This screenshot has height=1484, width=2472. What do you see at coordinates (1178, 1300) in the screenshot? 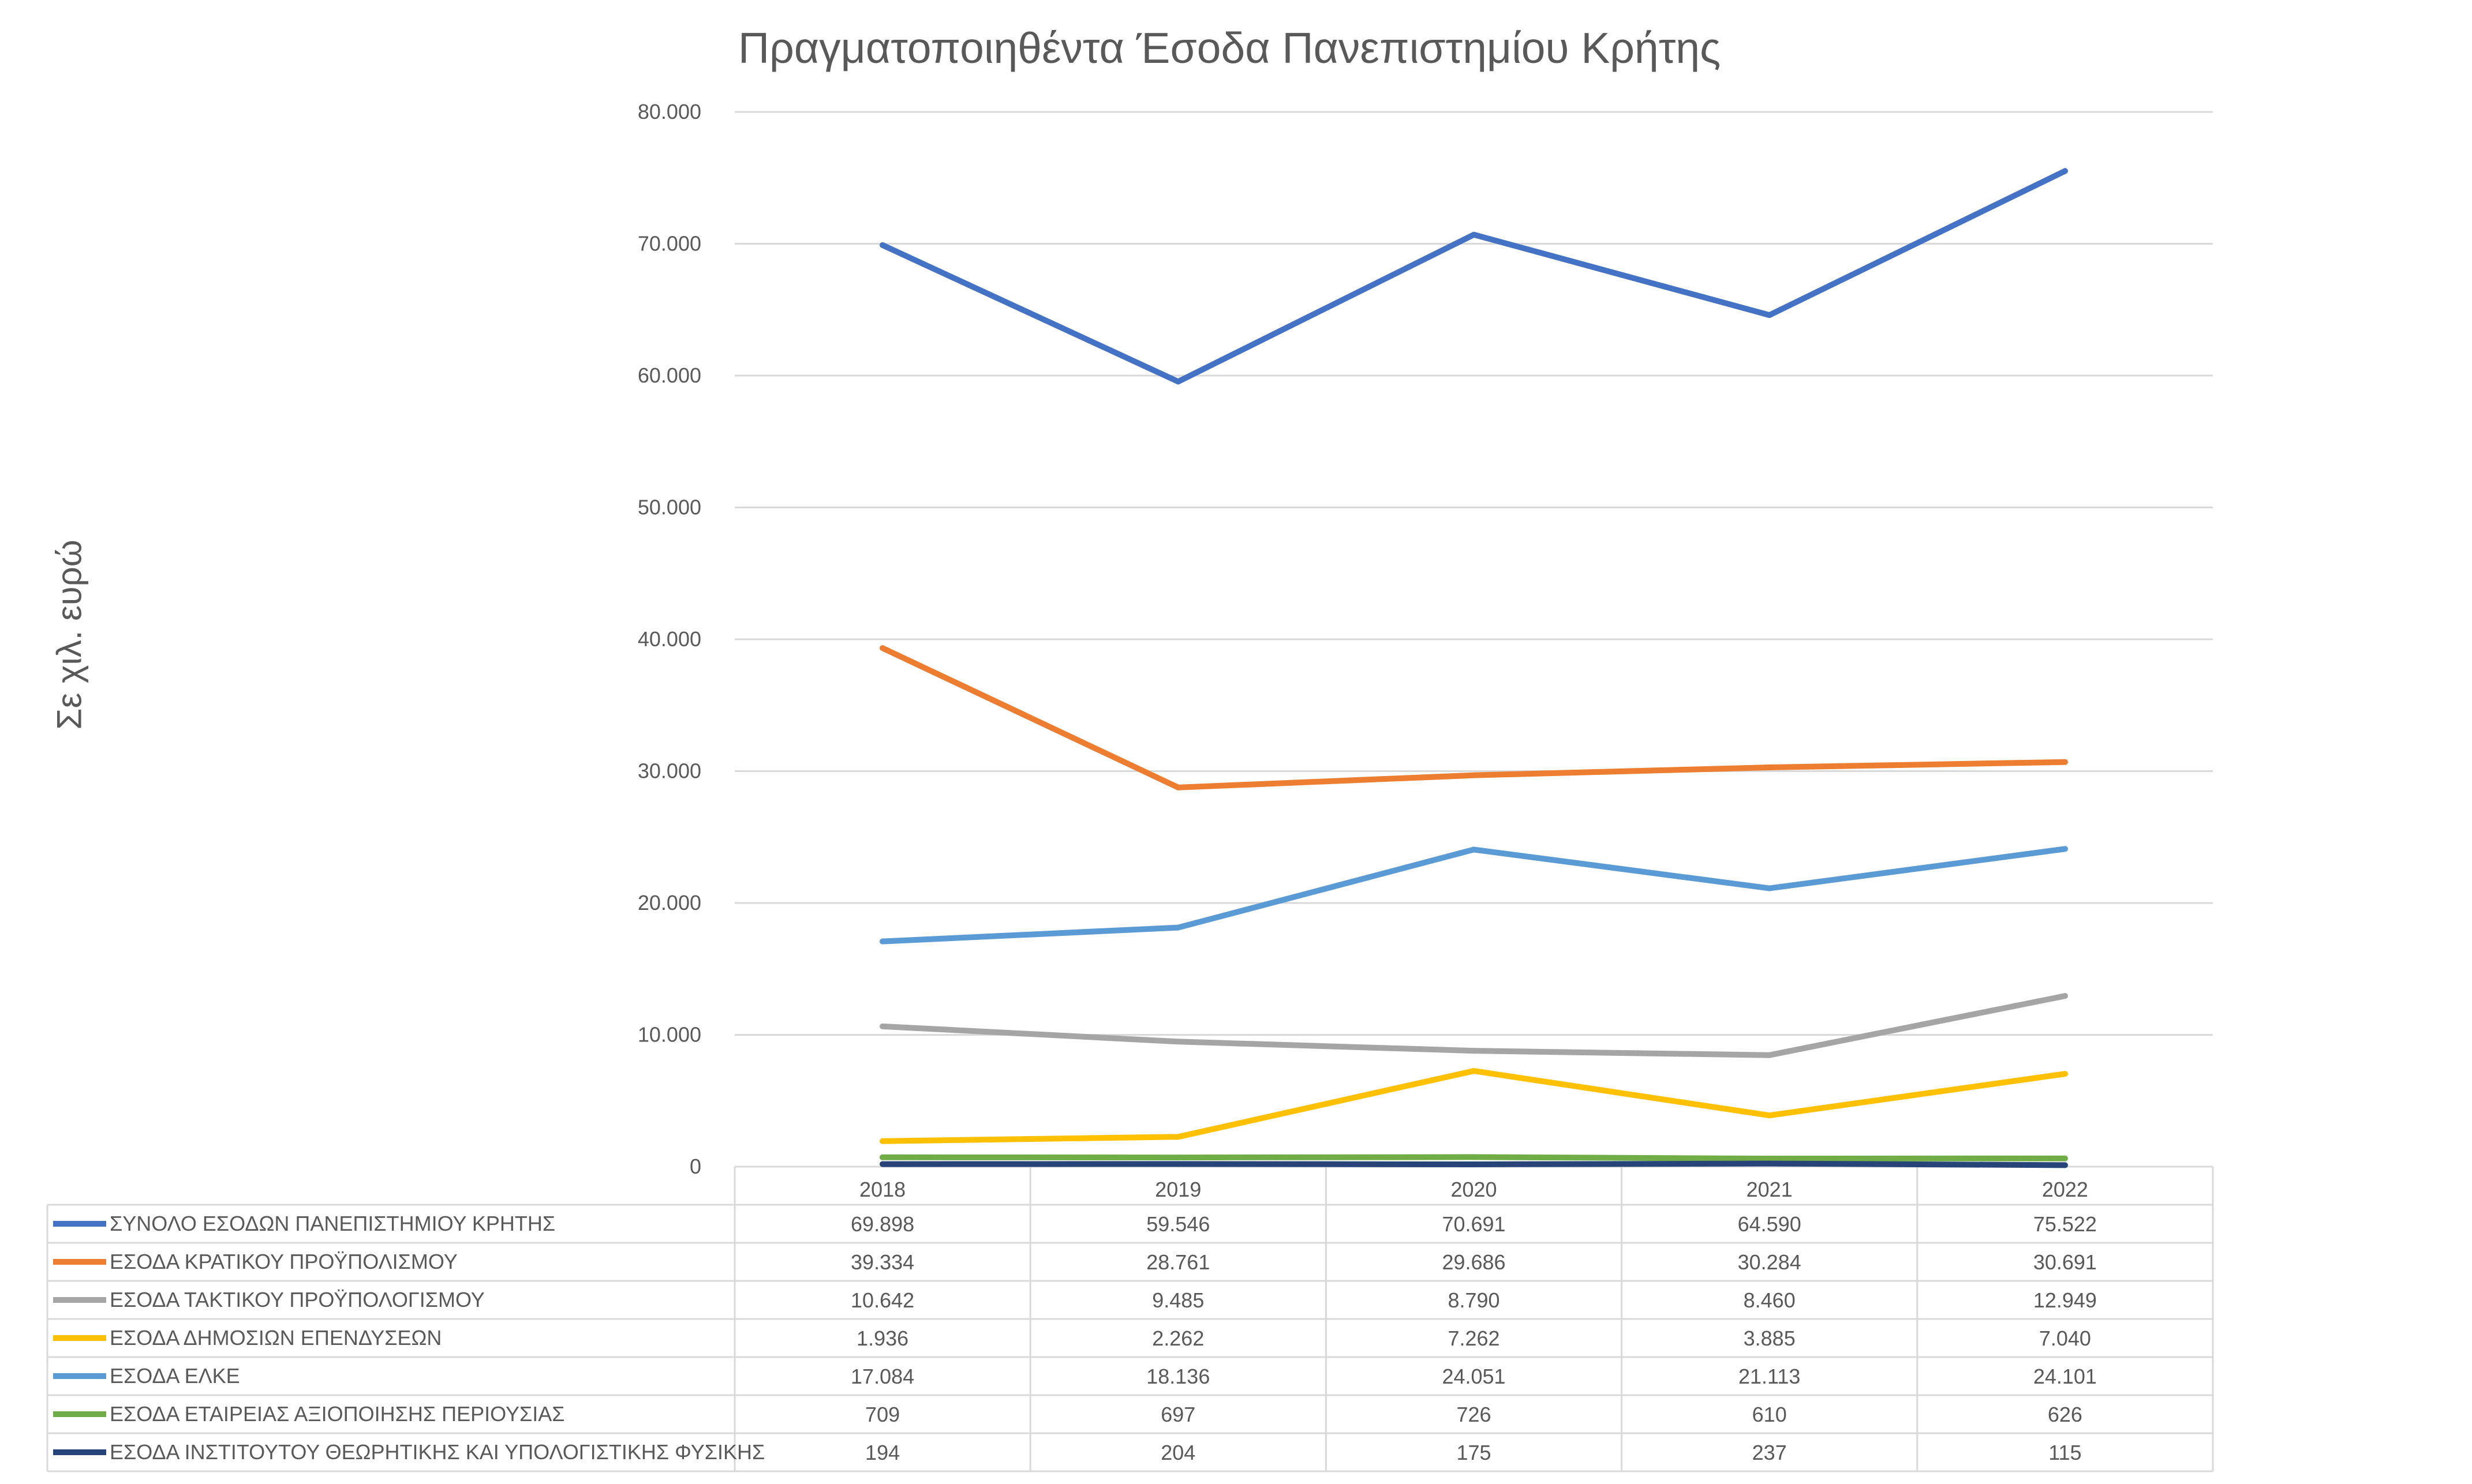
I see `table-cell-value: 9.485` at bounding box center [1178, 1300].